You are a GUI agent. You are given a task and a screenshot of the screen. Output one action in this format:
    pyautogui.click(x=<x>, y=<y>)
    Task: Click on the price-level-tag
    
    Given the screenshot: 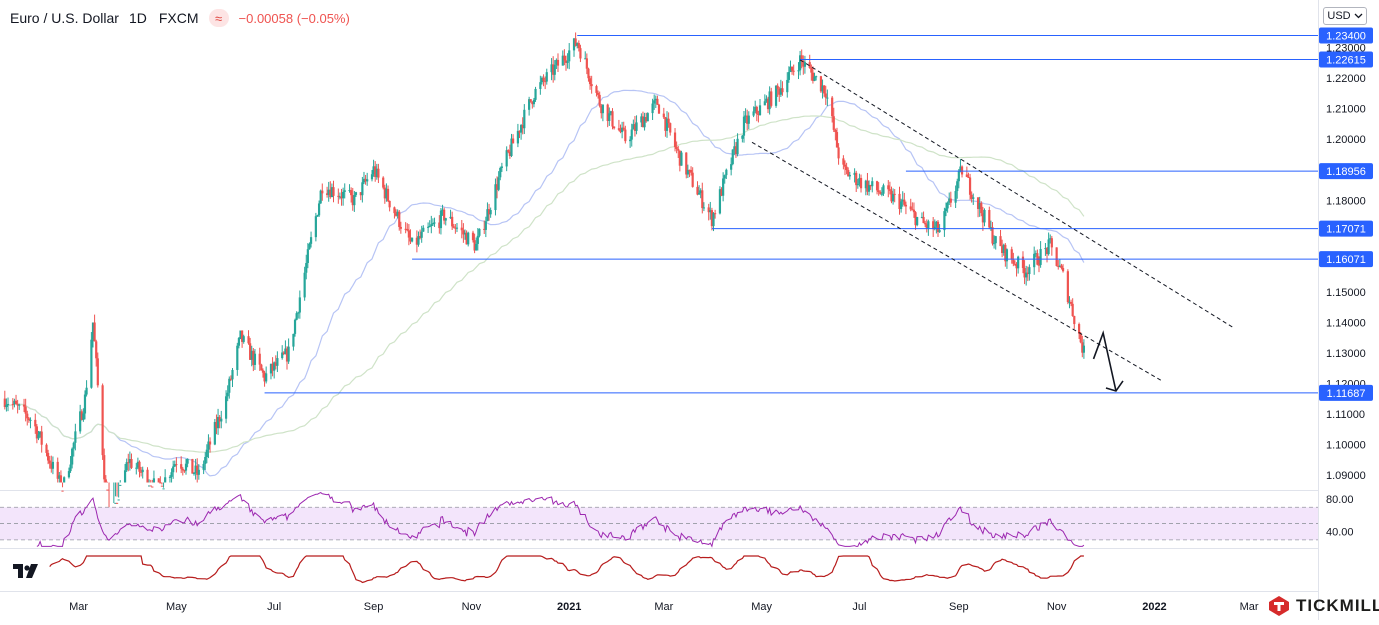 What is the action you would take?
    pyautogui.click(x=1346, y=59)
    